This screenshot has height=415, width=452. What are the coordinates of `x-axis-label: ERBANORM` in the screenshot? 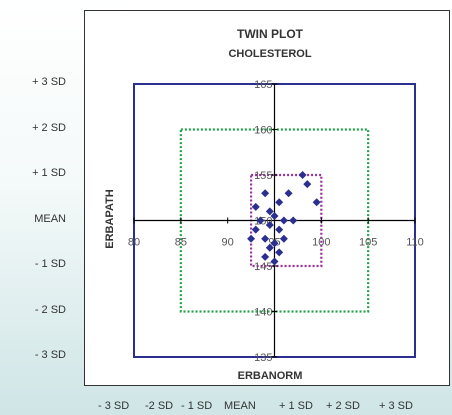 It's located at (270, 376).